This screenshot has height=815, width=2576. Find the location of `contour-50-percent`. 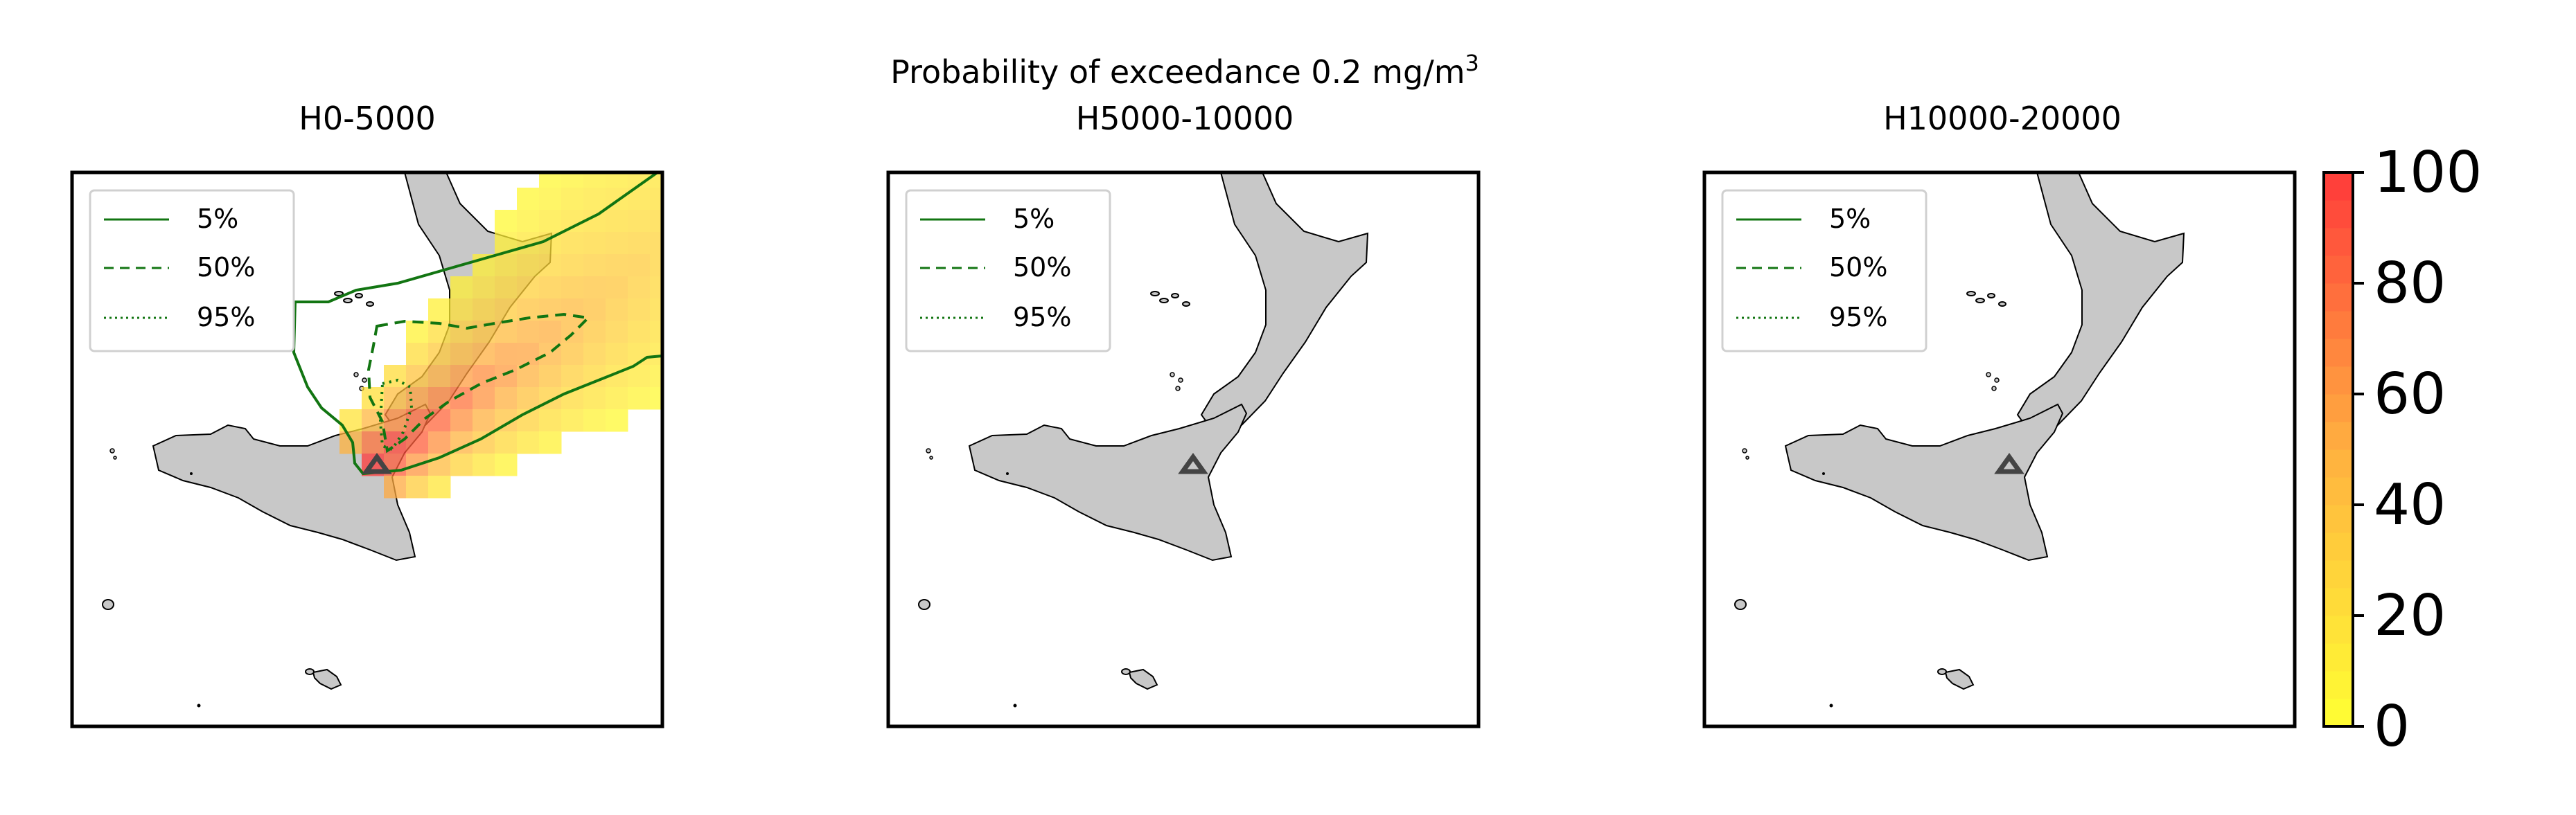

contour-50-percent is located at coordinates (479, 383).